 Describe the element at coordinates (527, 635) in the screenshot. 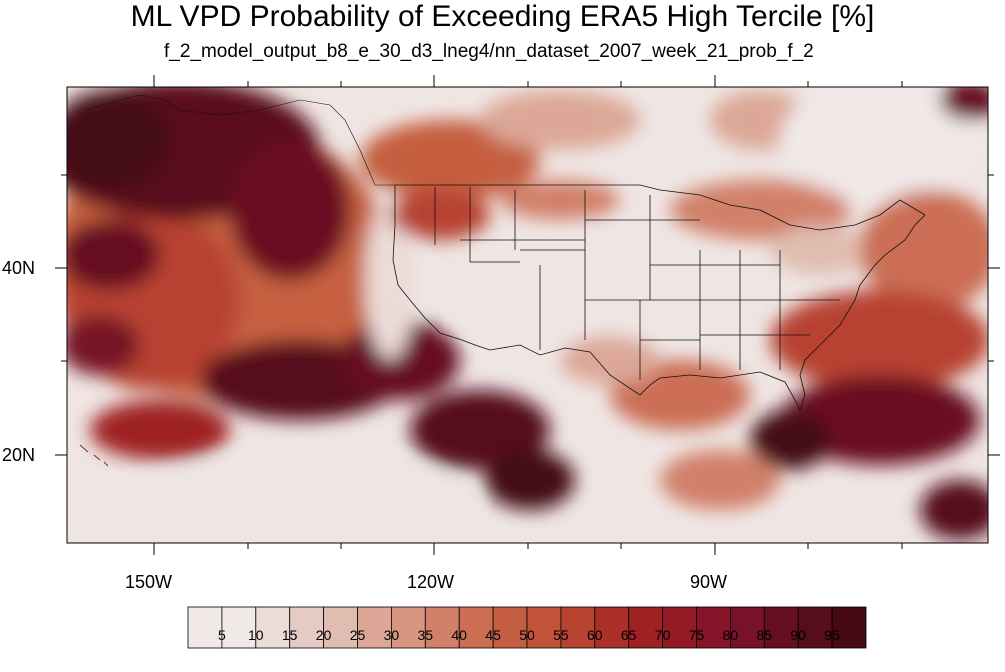

I see `colorbar-level-label: 50` at that location.